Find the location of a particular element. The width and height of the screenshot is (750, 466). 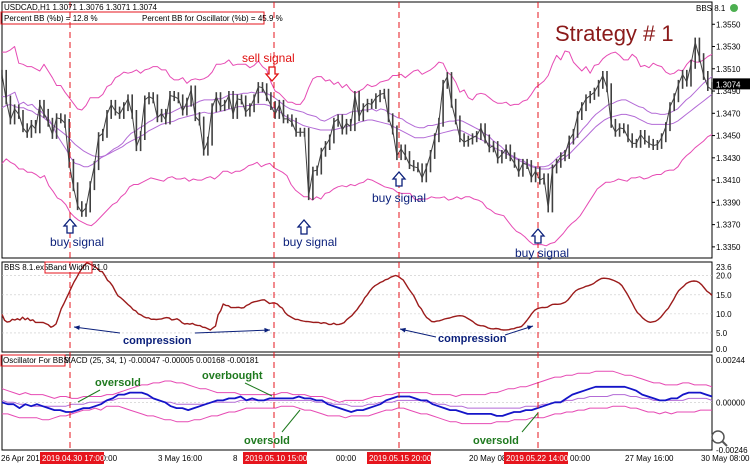

bandwidth-line is located at coordinates (357, 296).